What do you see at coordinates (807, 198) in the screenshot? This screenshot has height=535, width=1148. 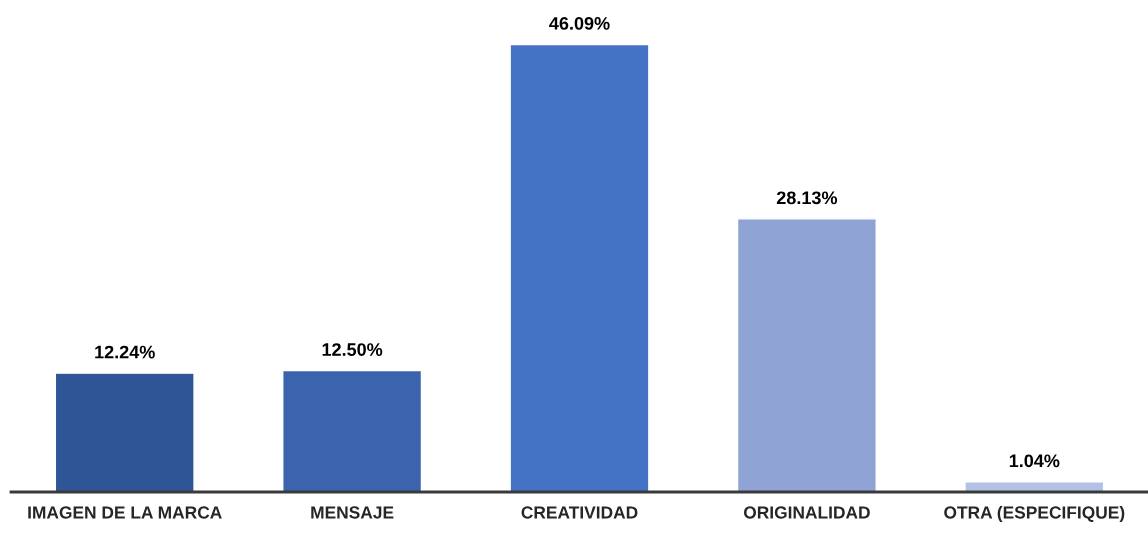 I see `data-label: 28.13%` at bounding box center [807, 198].